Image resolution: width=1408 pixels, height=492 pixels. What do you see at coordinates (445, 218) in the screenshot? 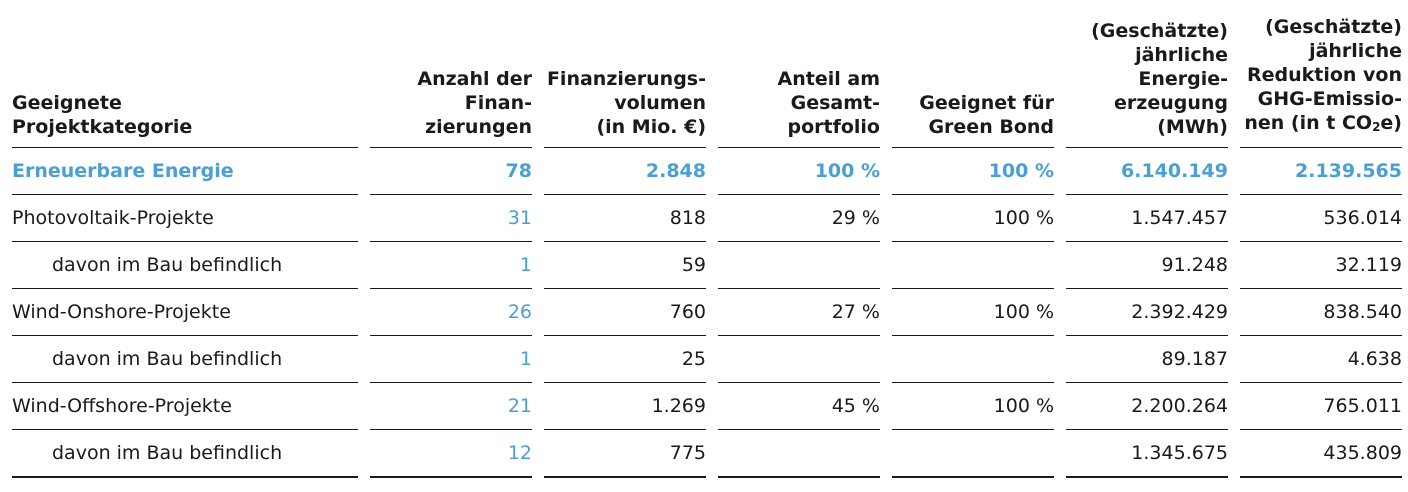
I see `row-count: 31` at bounding box center [445, 218].